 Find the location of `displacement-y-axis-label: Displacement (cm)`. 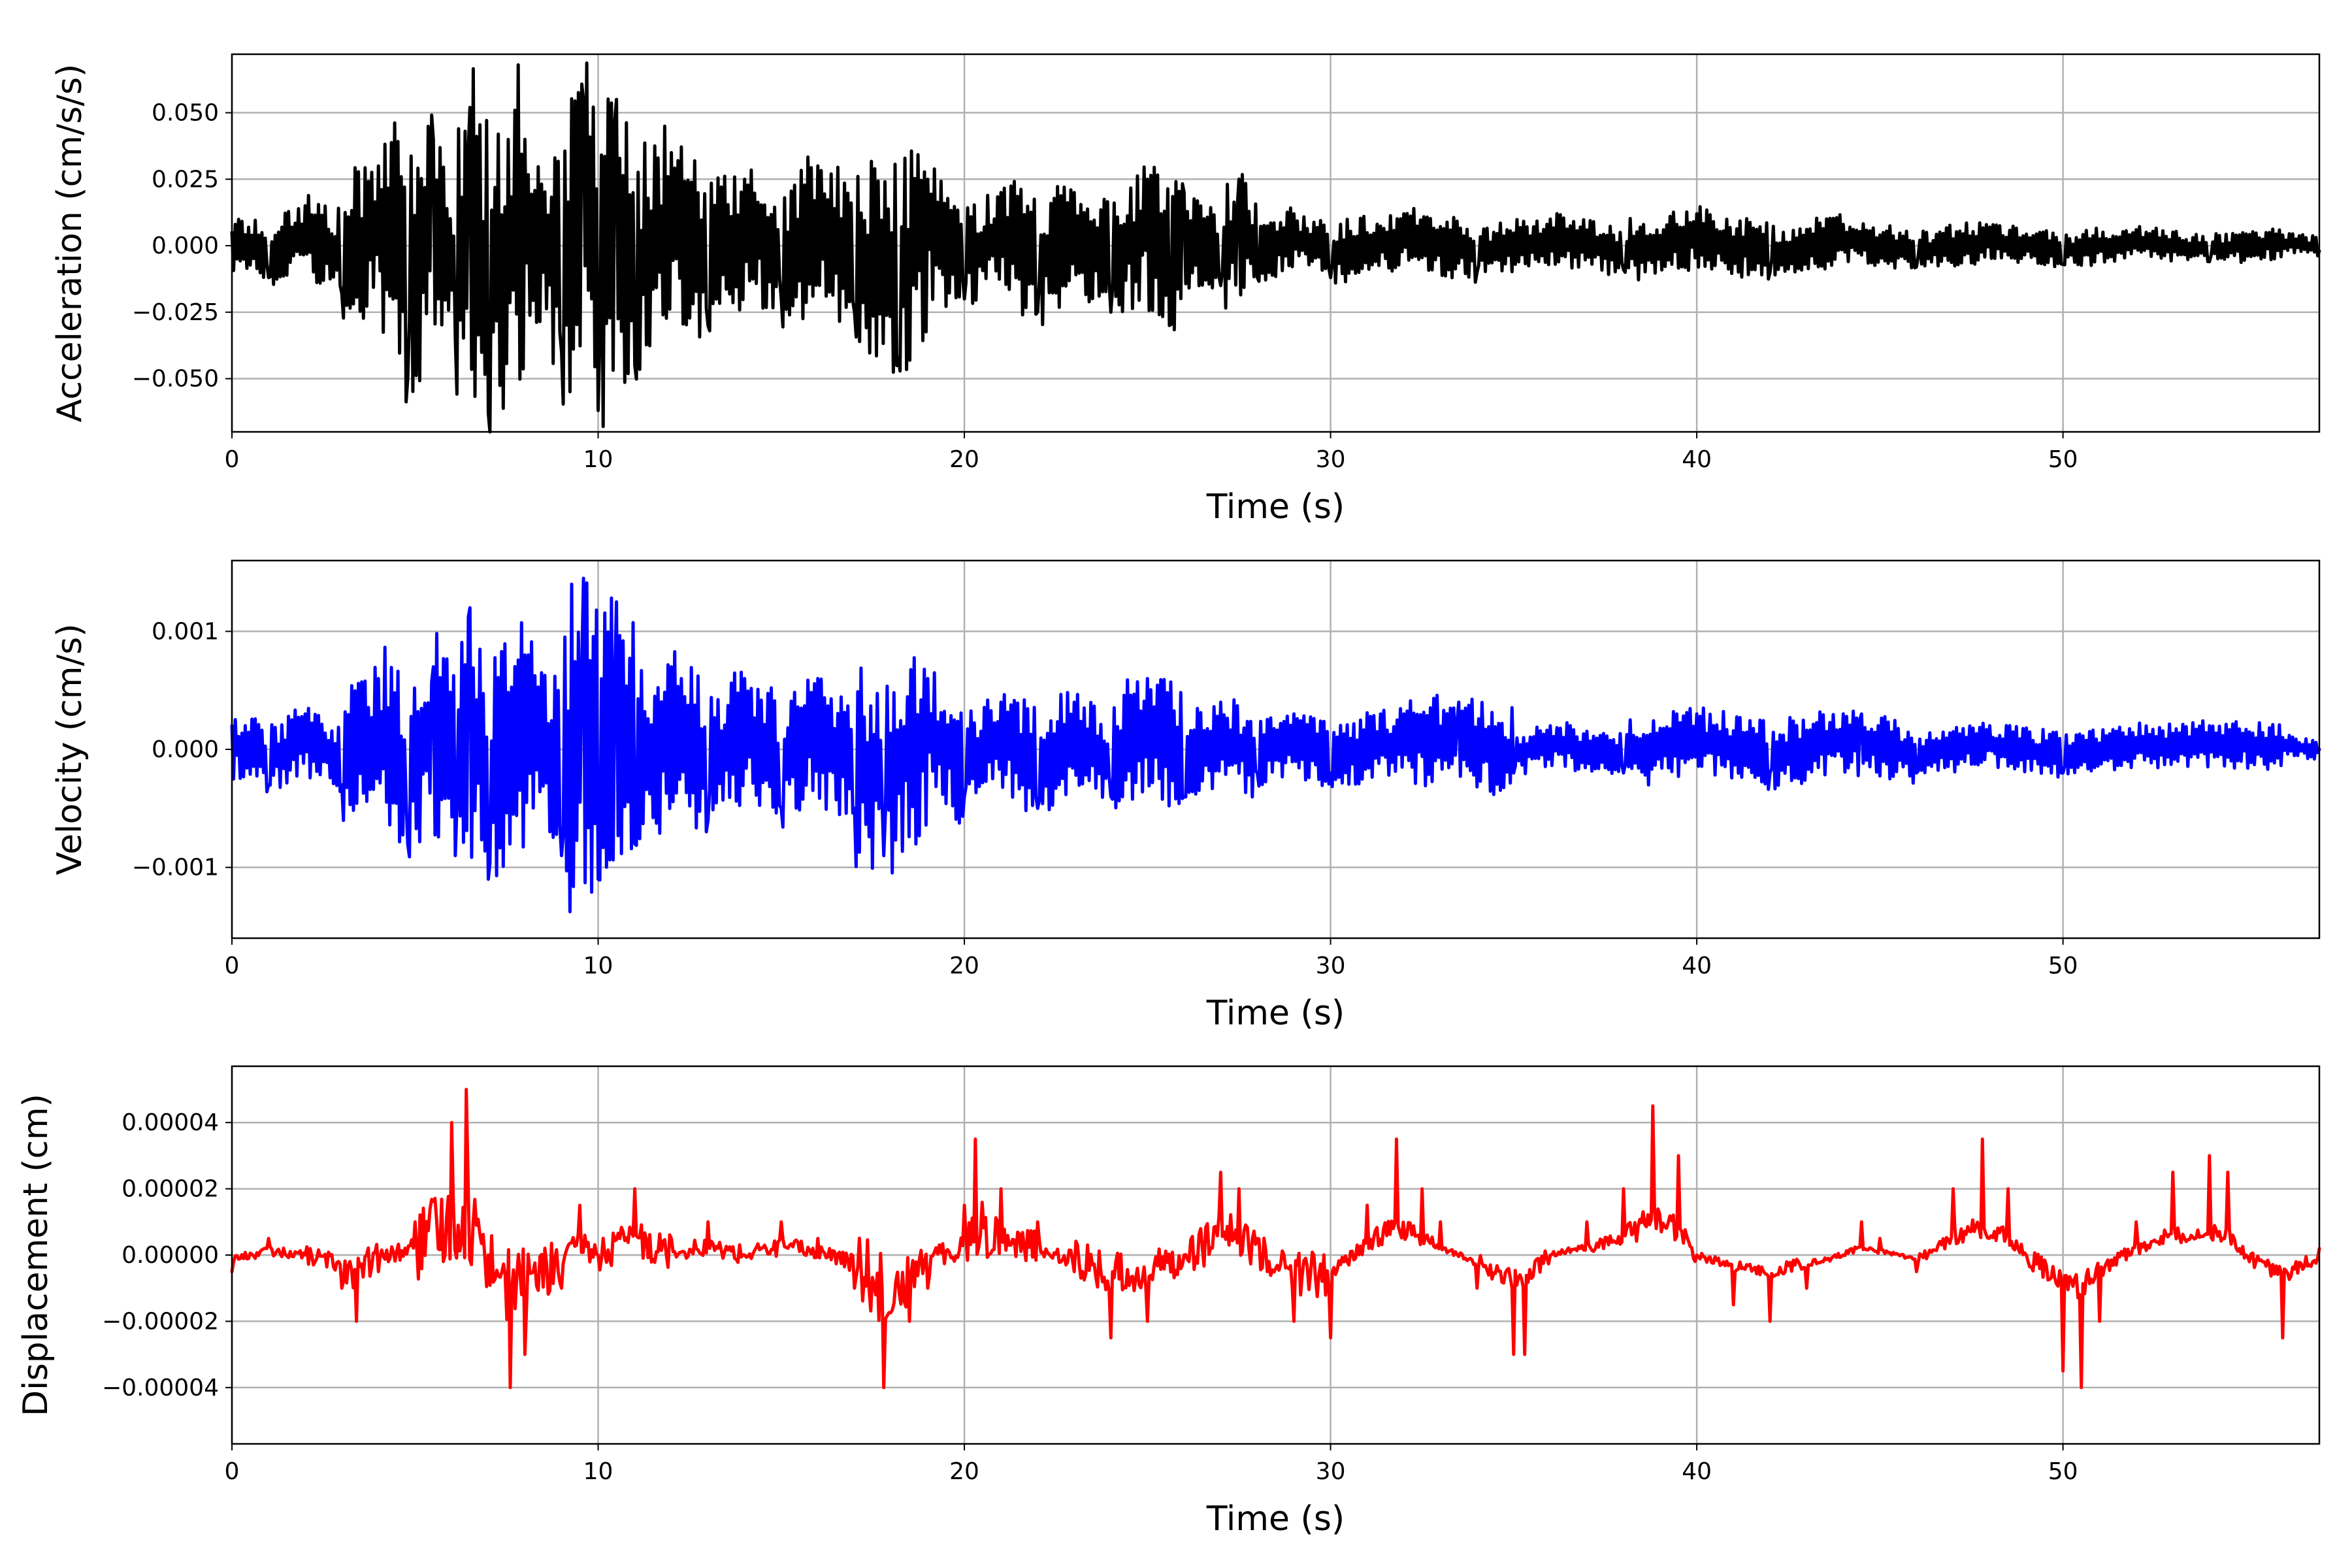

displacement-y-axis-label: Displacement (cm) is located at coordinates (36, 1255).